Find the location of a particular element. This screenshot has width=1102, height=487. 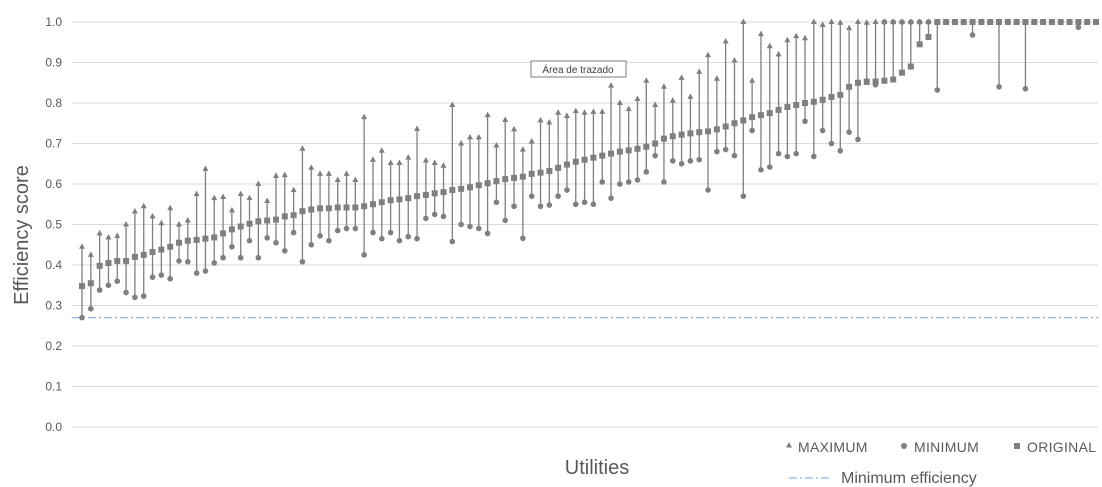

y-tick-label: 0.5 is located at coordinates (53, 225).